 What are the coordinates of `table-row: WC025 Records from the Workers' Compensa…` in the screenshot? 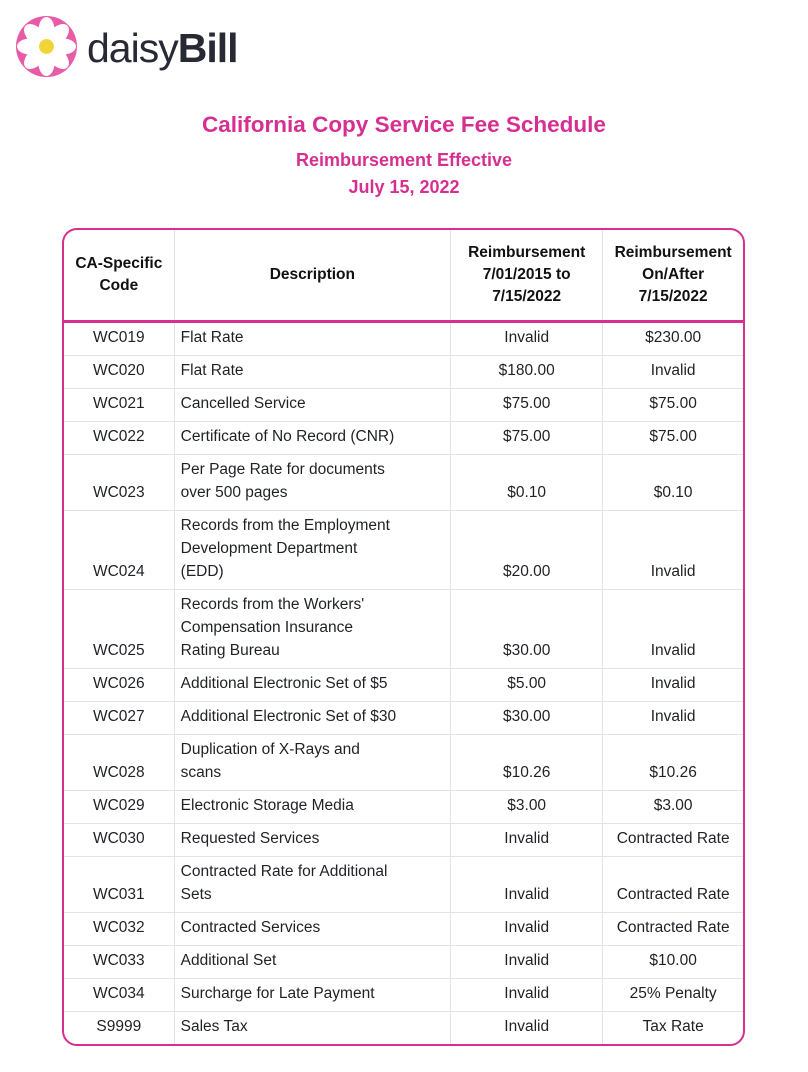 It's located at (403, 629).